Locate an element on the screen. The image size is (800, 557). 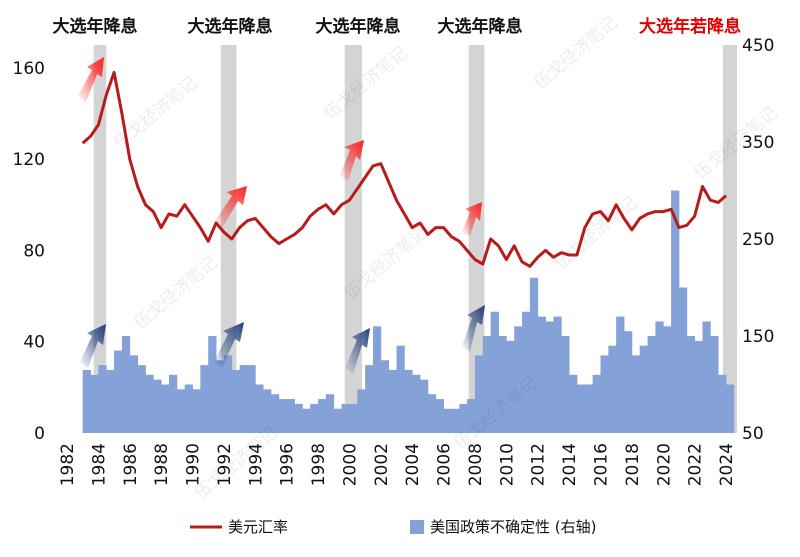
x-tick-label: 2000 is located at coordinates (350, 464).